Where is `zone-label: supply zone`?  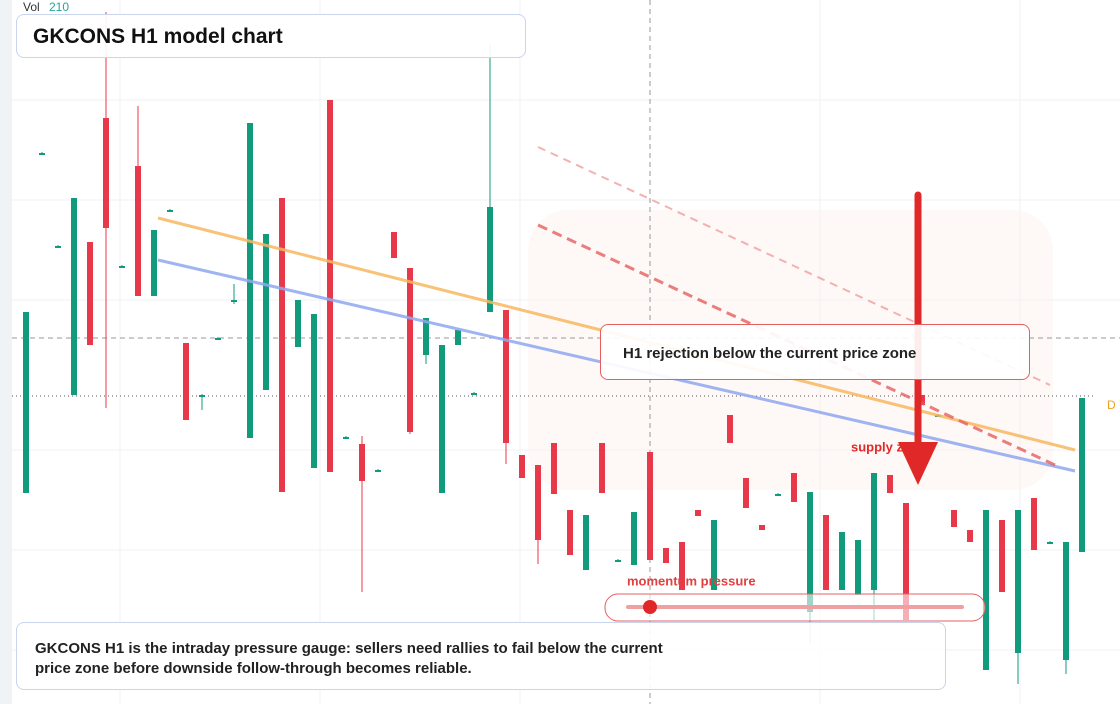 zone-label: supply zone is located at coordinates (888, 446).